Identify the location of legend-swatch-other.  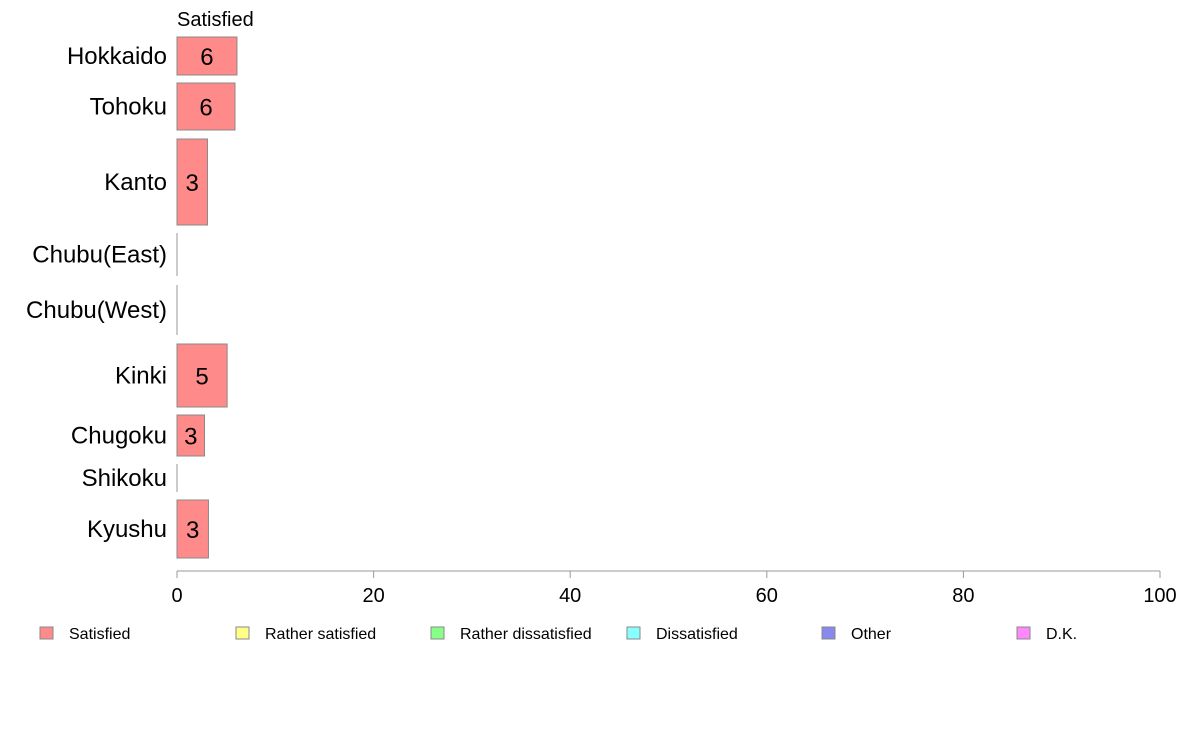
(828, 633).